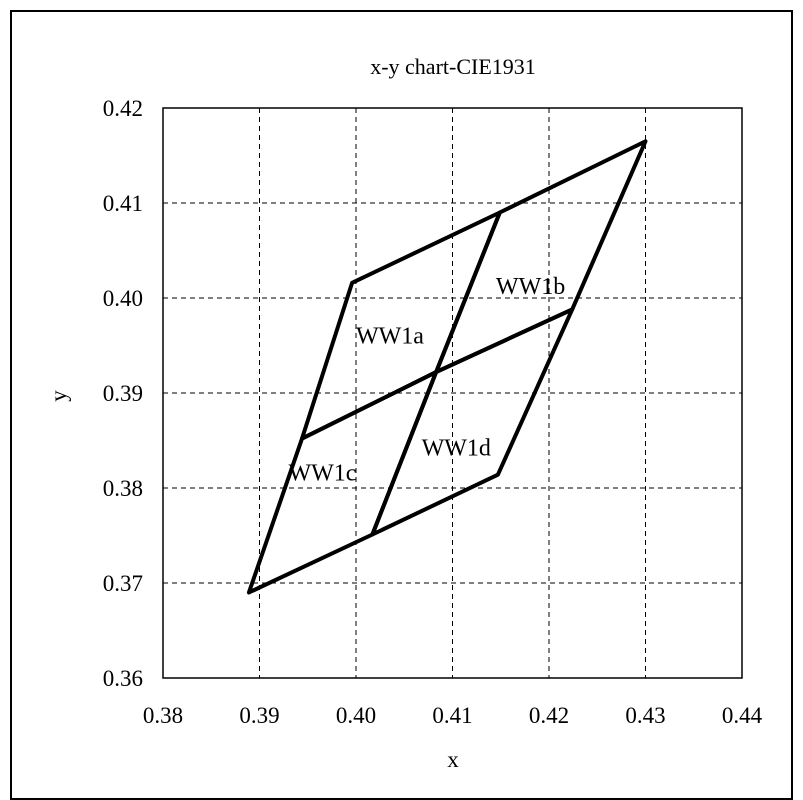 This screenshot has width=803, height=800. I want to click on y-tick-label: 0.36, so click(123, 678).